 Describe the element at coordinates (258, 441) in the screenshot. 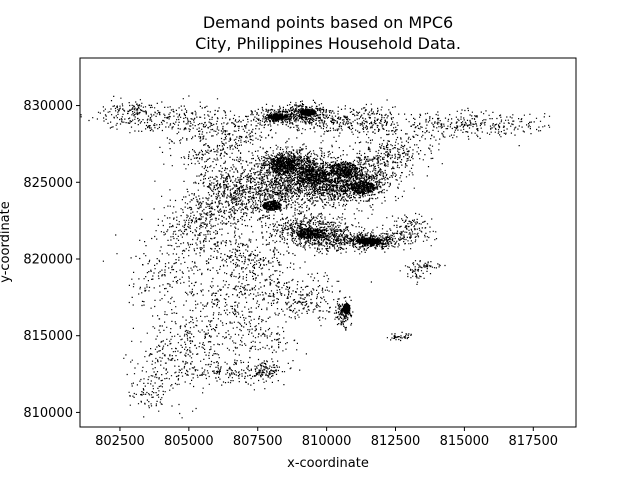

I see `x-tick-label: 807500` at that location.